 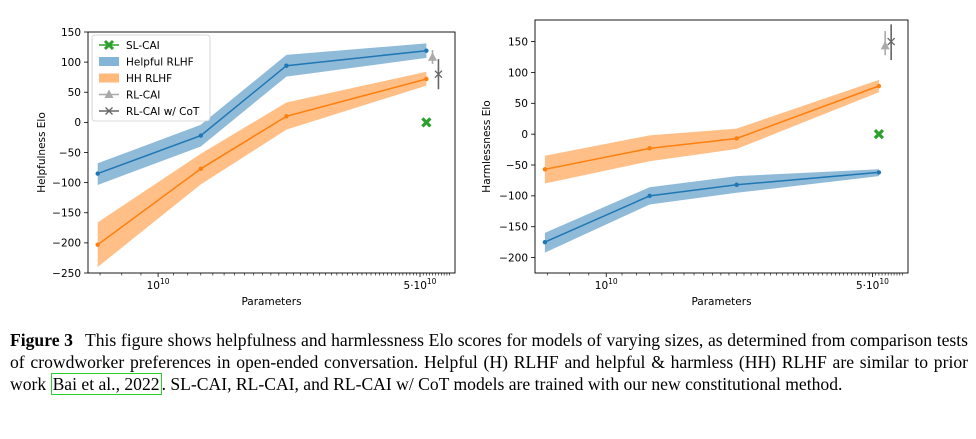 What do you see at coordinates (41, 340) in the screenshot?
I see `caption-label: Figure 3` at bounding box center [41, 340].